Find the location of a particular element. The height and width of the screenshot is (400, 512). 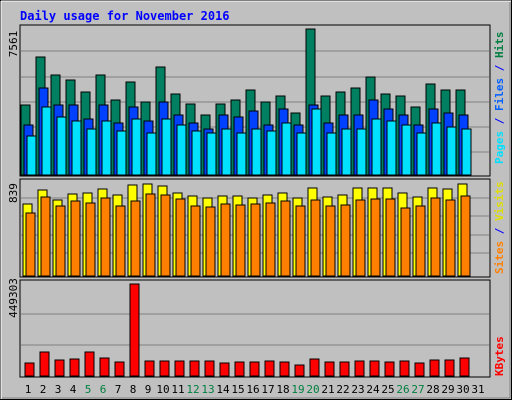

x-tick-label-15: 15 is located at coordinates (237, 389).